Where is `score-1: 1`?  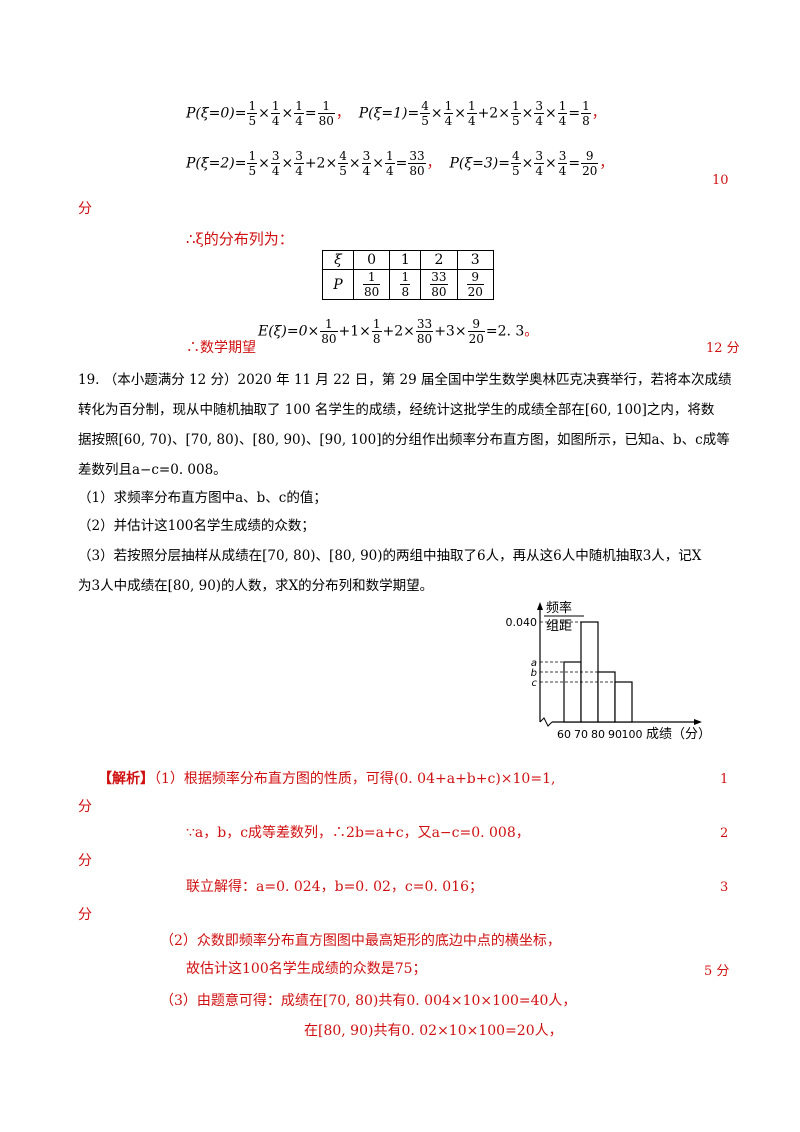 score-1: 1 is located at coordinates (724, 779).